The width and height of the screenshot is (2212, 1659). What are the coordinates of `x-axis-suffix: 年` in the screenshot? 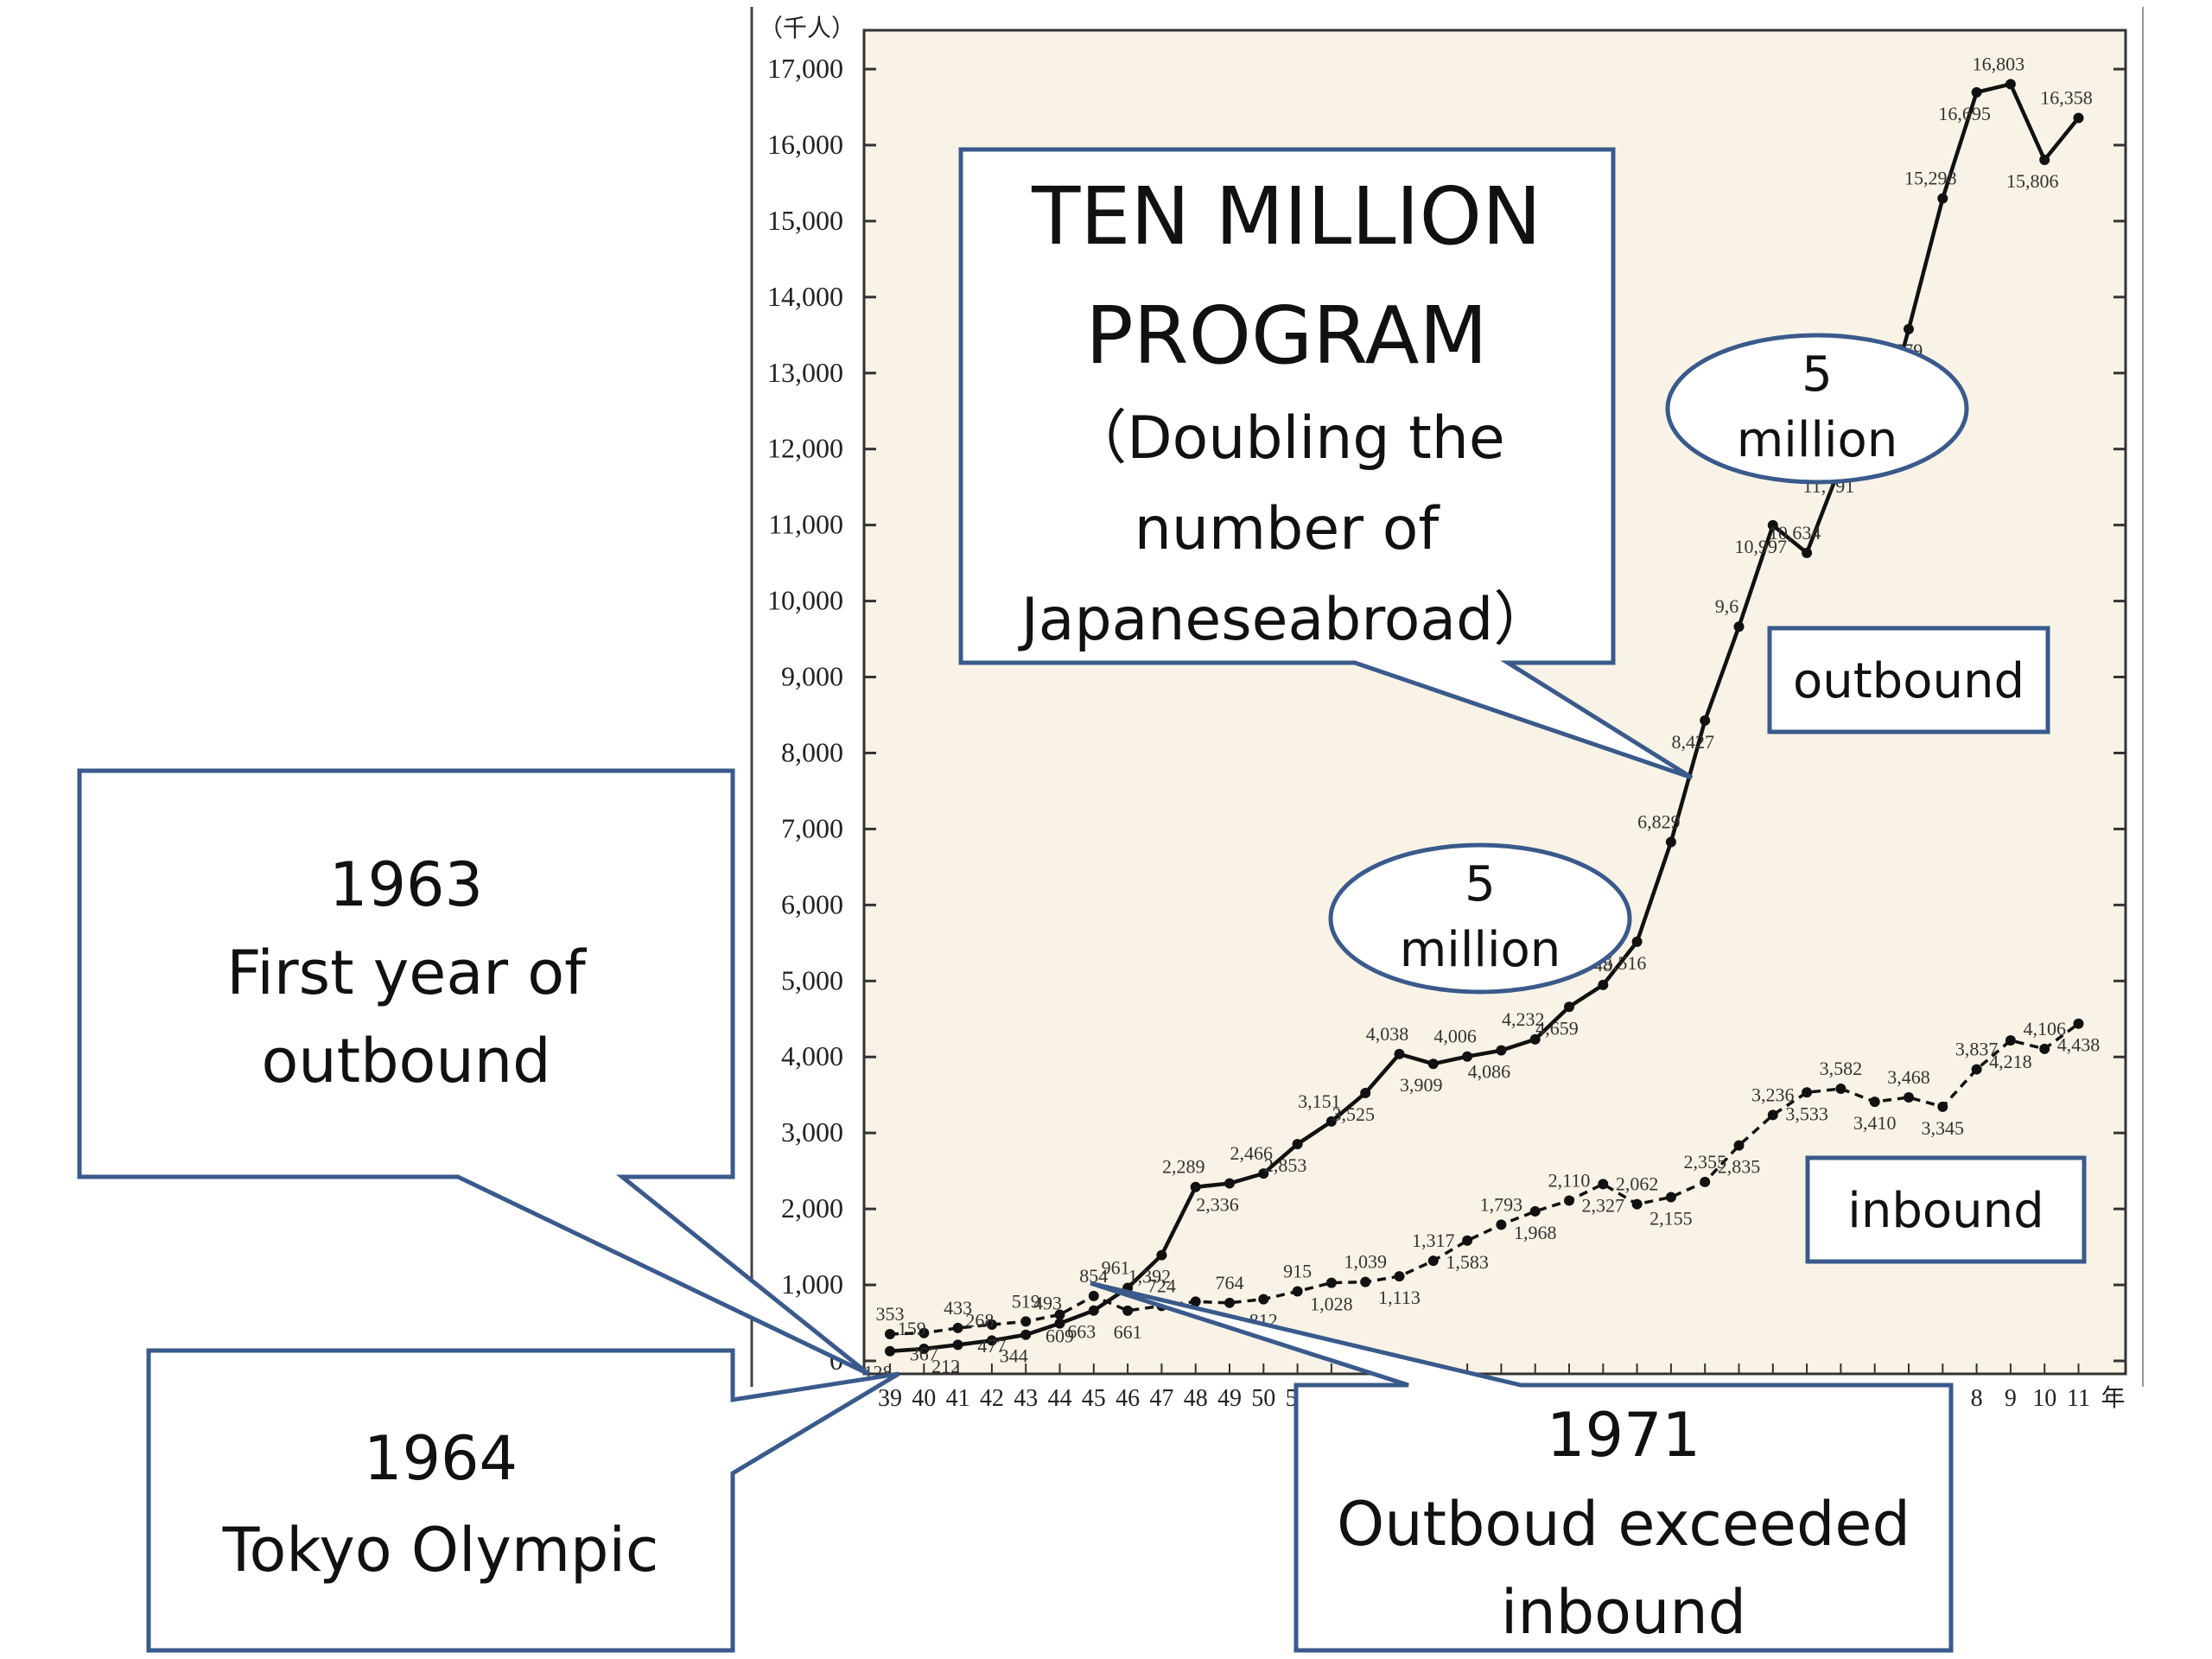 It's located at (2113, 1398).